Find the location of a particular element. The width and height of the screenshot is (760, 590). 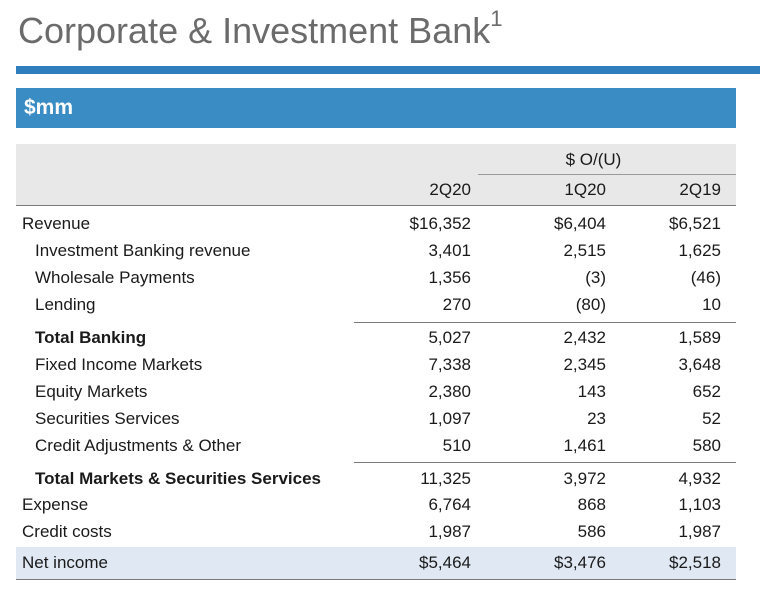

column-header-2q20: 2Q20 is located at coordinates (450, 189).